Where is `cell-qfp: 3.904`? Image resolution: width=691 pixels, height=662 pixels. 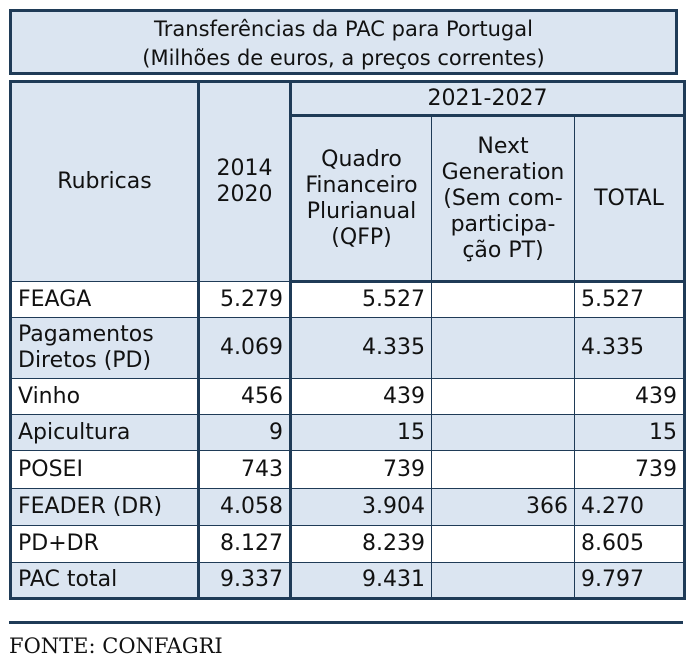 cell-qfp: 3.904 is located at coordinates (361, 507).